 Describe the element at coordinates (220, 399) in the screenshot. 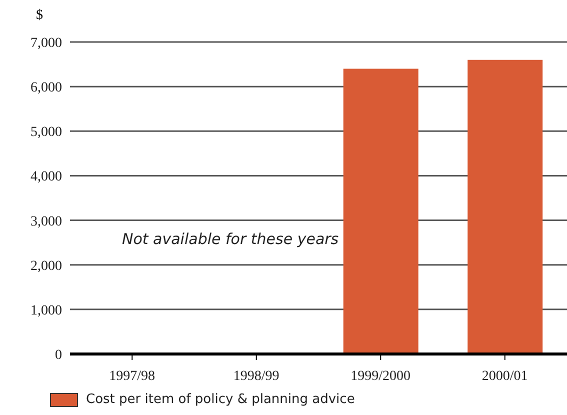

I see `legend-label: Cost per item of policy & planning advice` at that location.